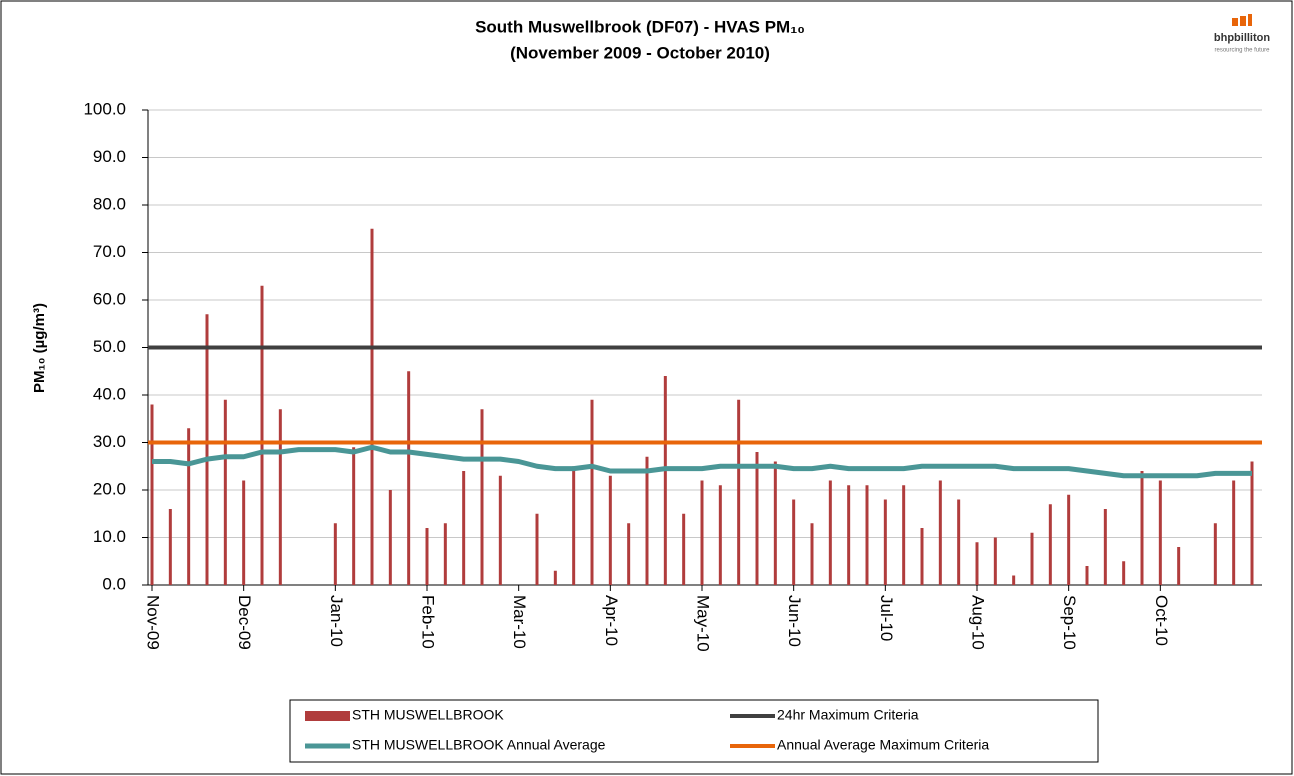 The image size is (1294, 776). Describe the element at coordinates (428, 715) in the screenshot. I see `legend-label: STH MUSWELLBROOK` at that location.